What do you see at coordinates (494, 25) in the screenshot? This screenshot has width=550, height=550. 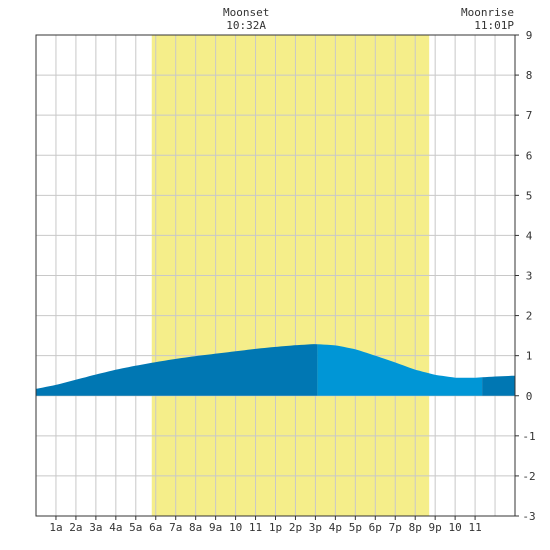 I see `moon-event-time: 11:01P` at bounding box center [494, 25].